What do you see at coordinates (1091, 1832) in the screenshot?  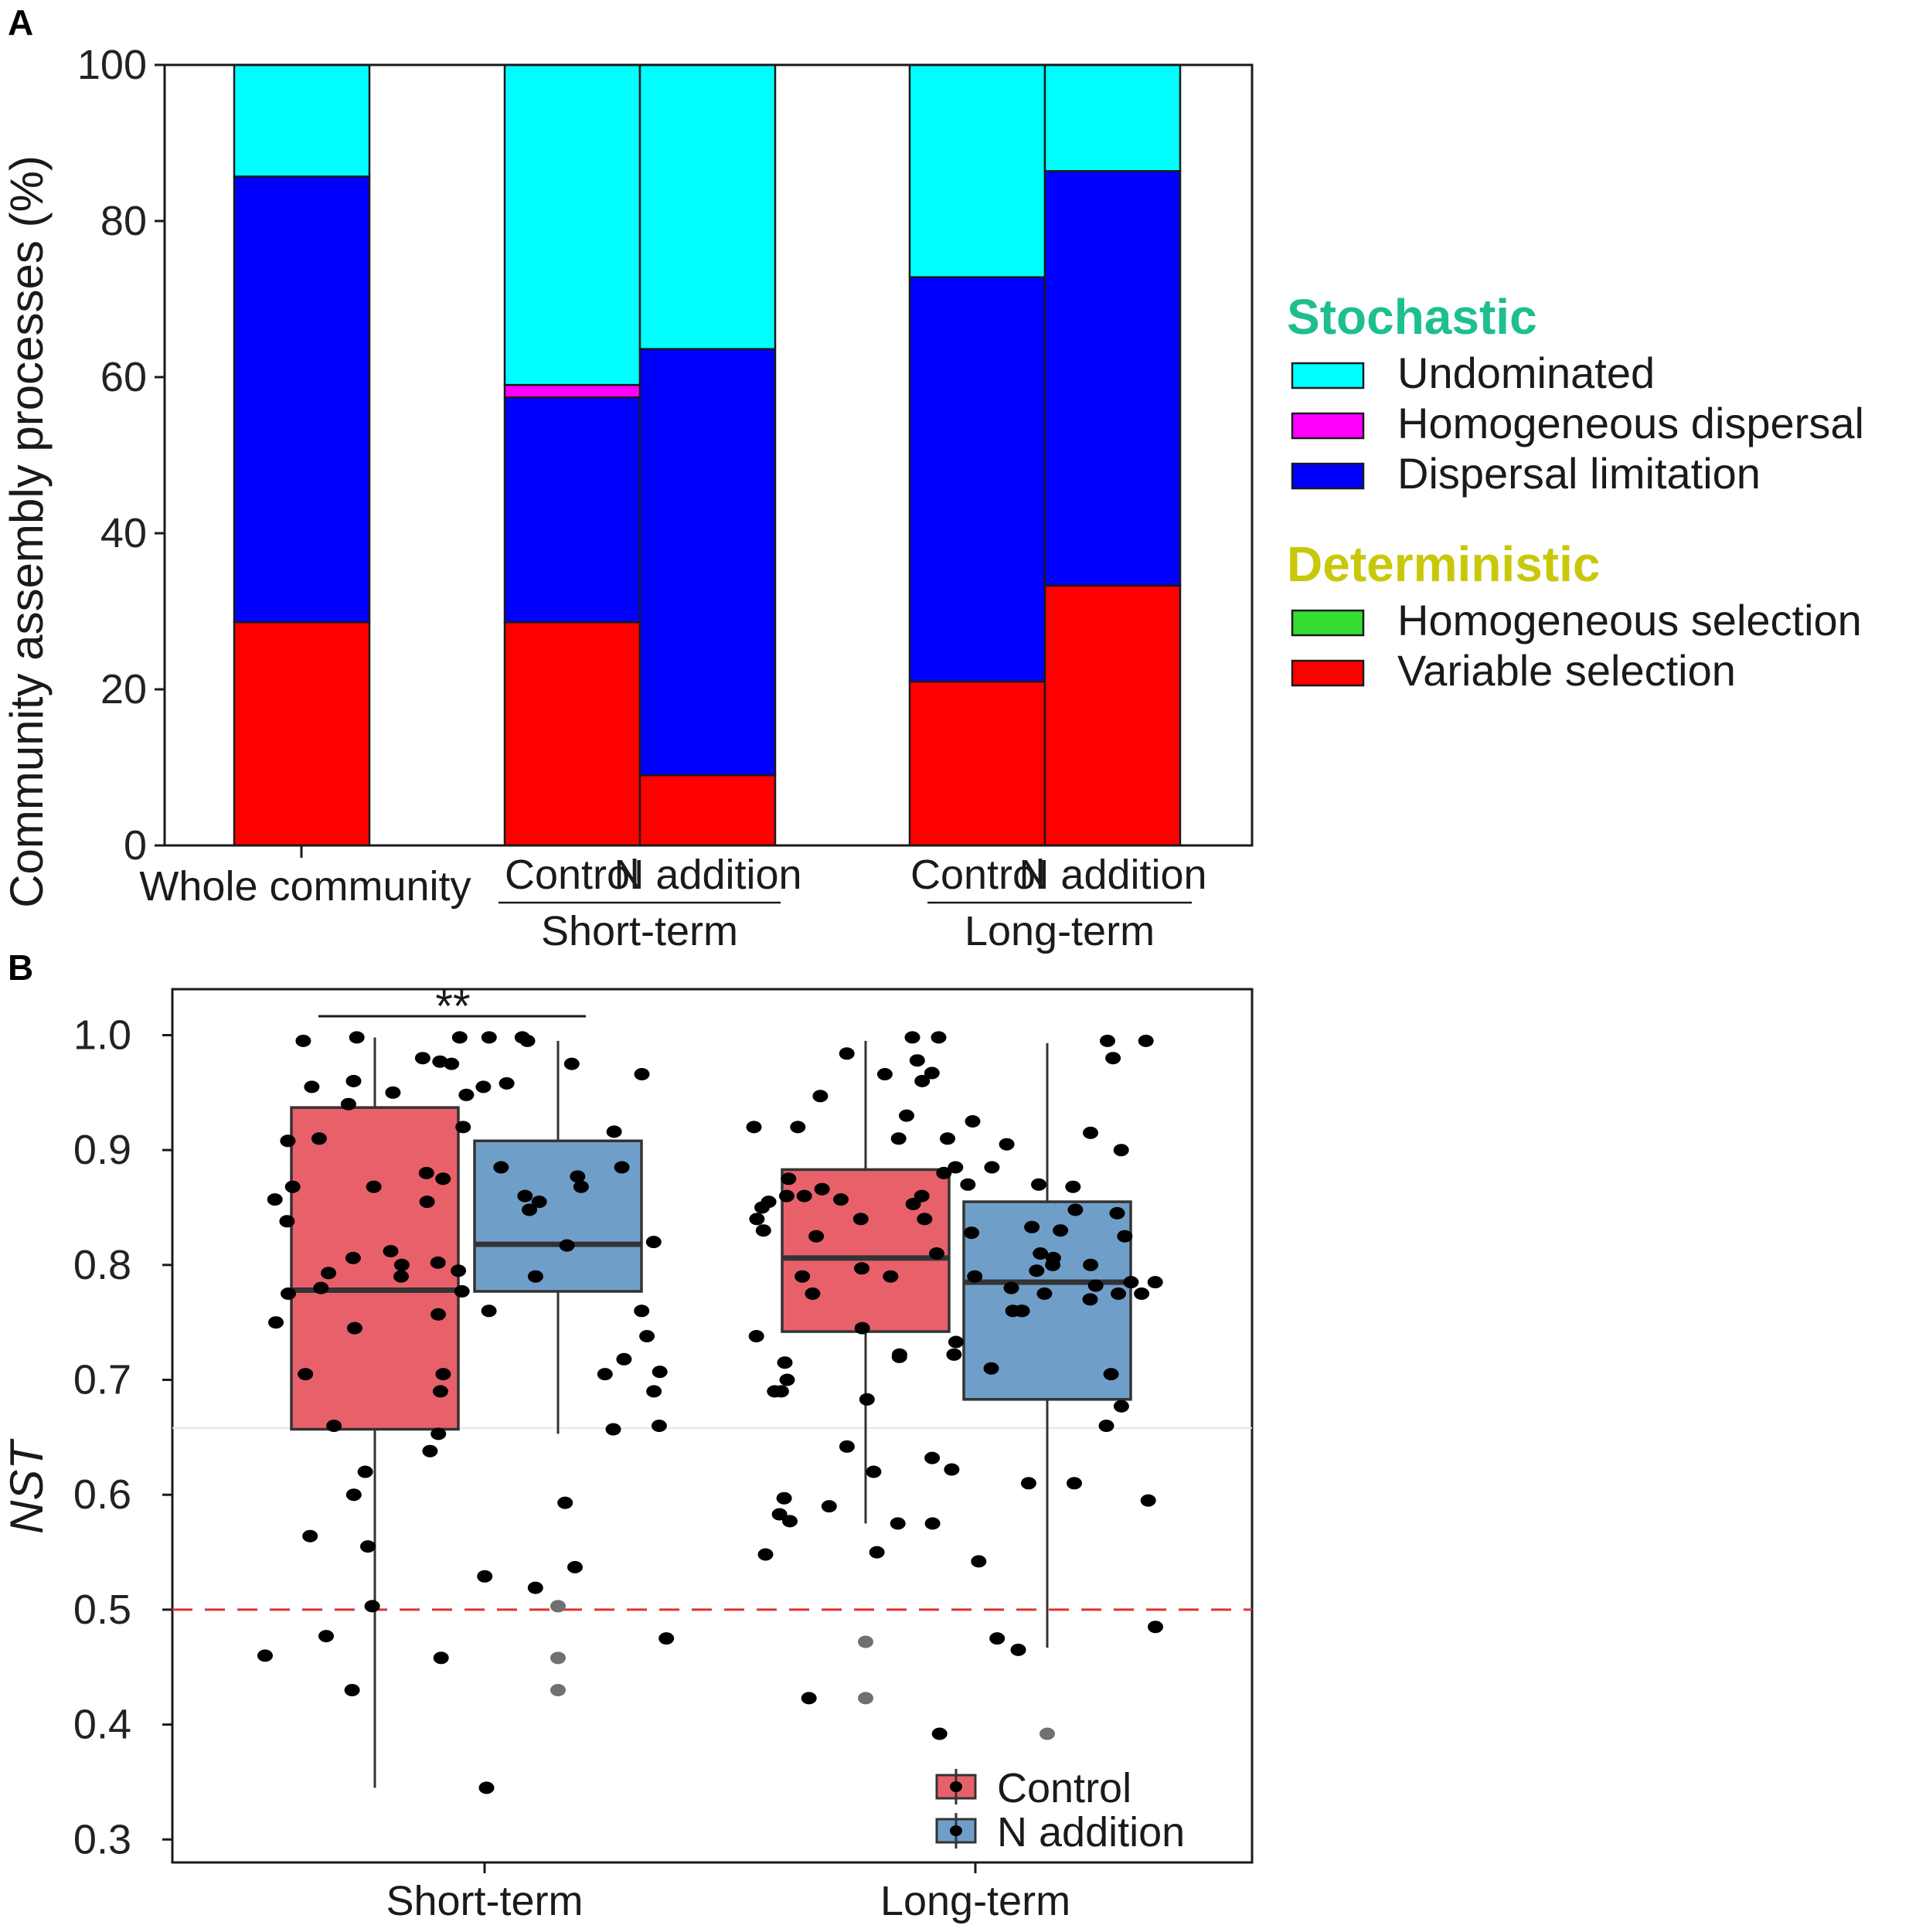 I see `legend-label: N addition` at bounding box center [1091, 1832].